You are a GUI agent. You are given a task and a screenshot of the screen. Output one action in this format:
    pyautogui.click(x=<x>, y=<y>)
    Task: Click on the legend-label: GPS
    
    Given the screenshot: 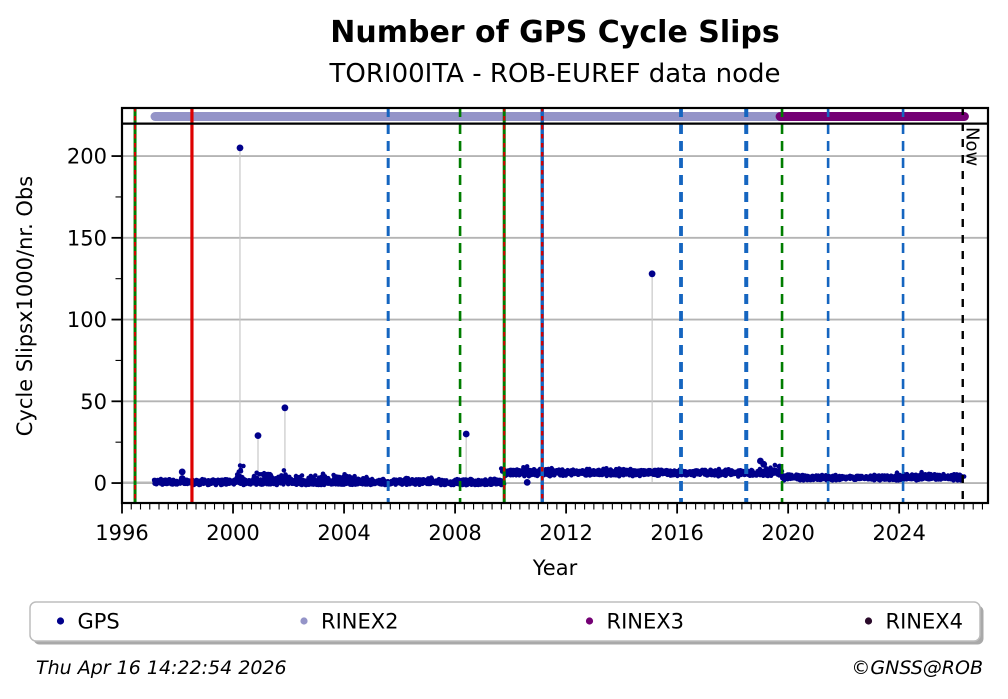 What is the action you would take?
    pyautogui.click(x=99, y=622)
    